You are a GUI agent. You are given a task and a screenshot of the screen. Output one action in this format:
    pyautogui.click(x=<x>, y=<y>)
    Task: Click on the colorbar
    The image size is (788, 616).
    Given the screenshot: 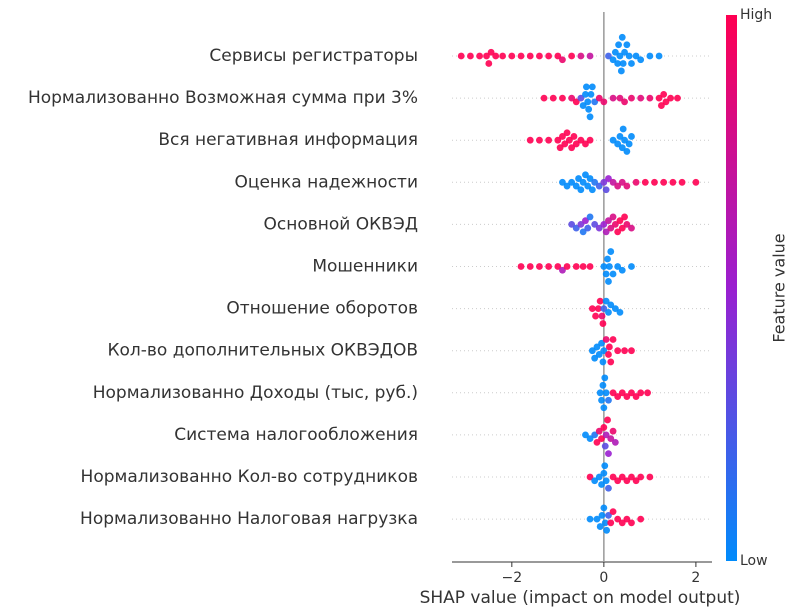 What is the action you would take?
    pyautogui.click(x=731, y=288)
    